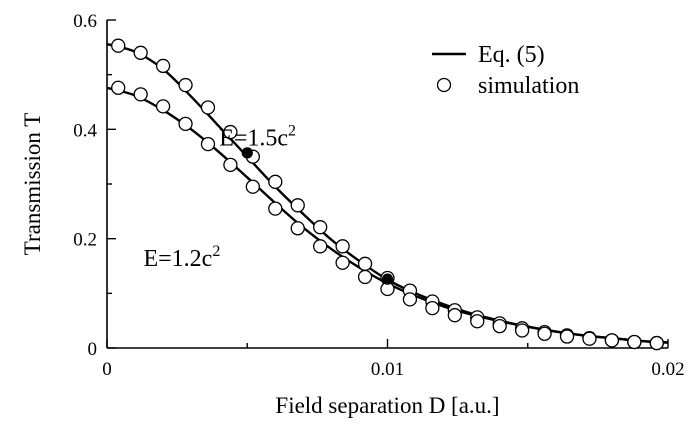 This screenshot has width=699, height=425. What do you see at coordinates (528, 86) in the screenshot?
I see `legend-label: simulation` at bounding box center [528, 86].